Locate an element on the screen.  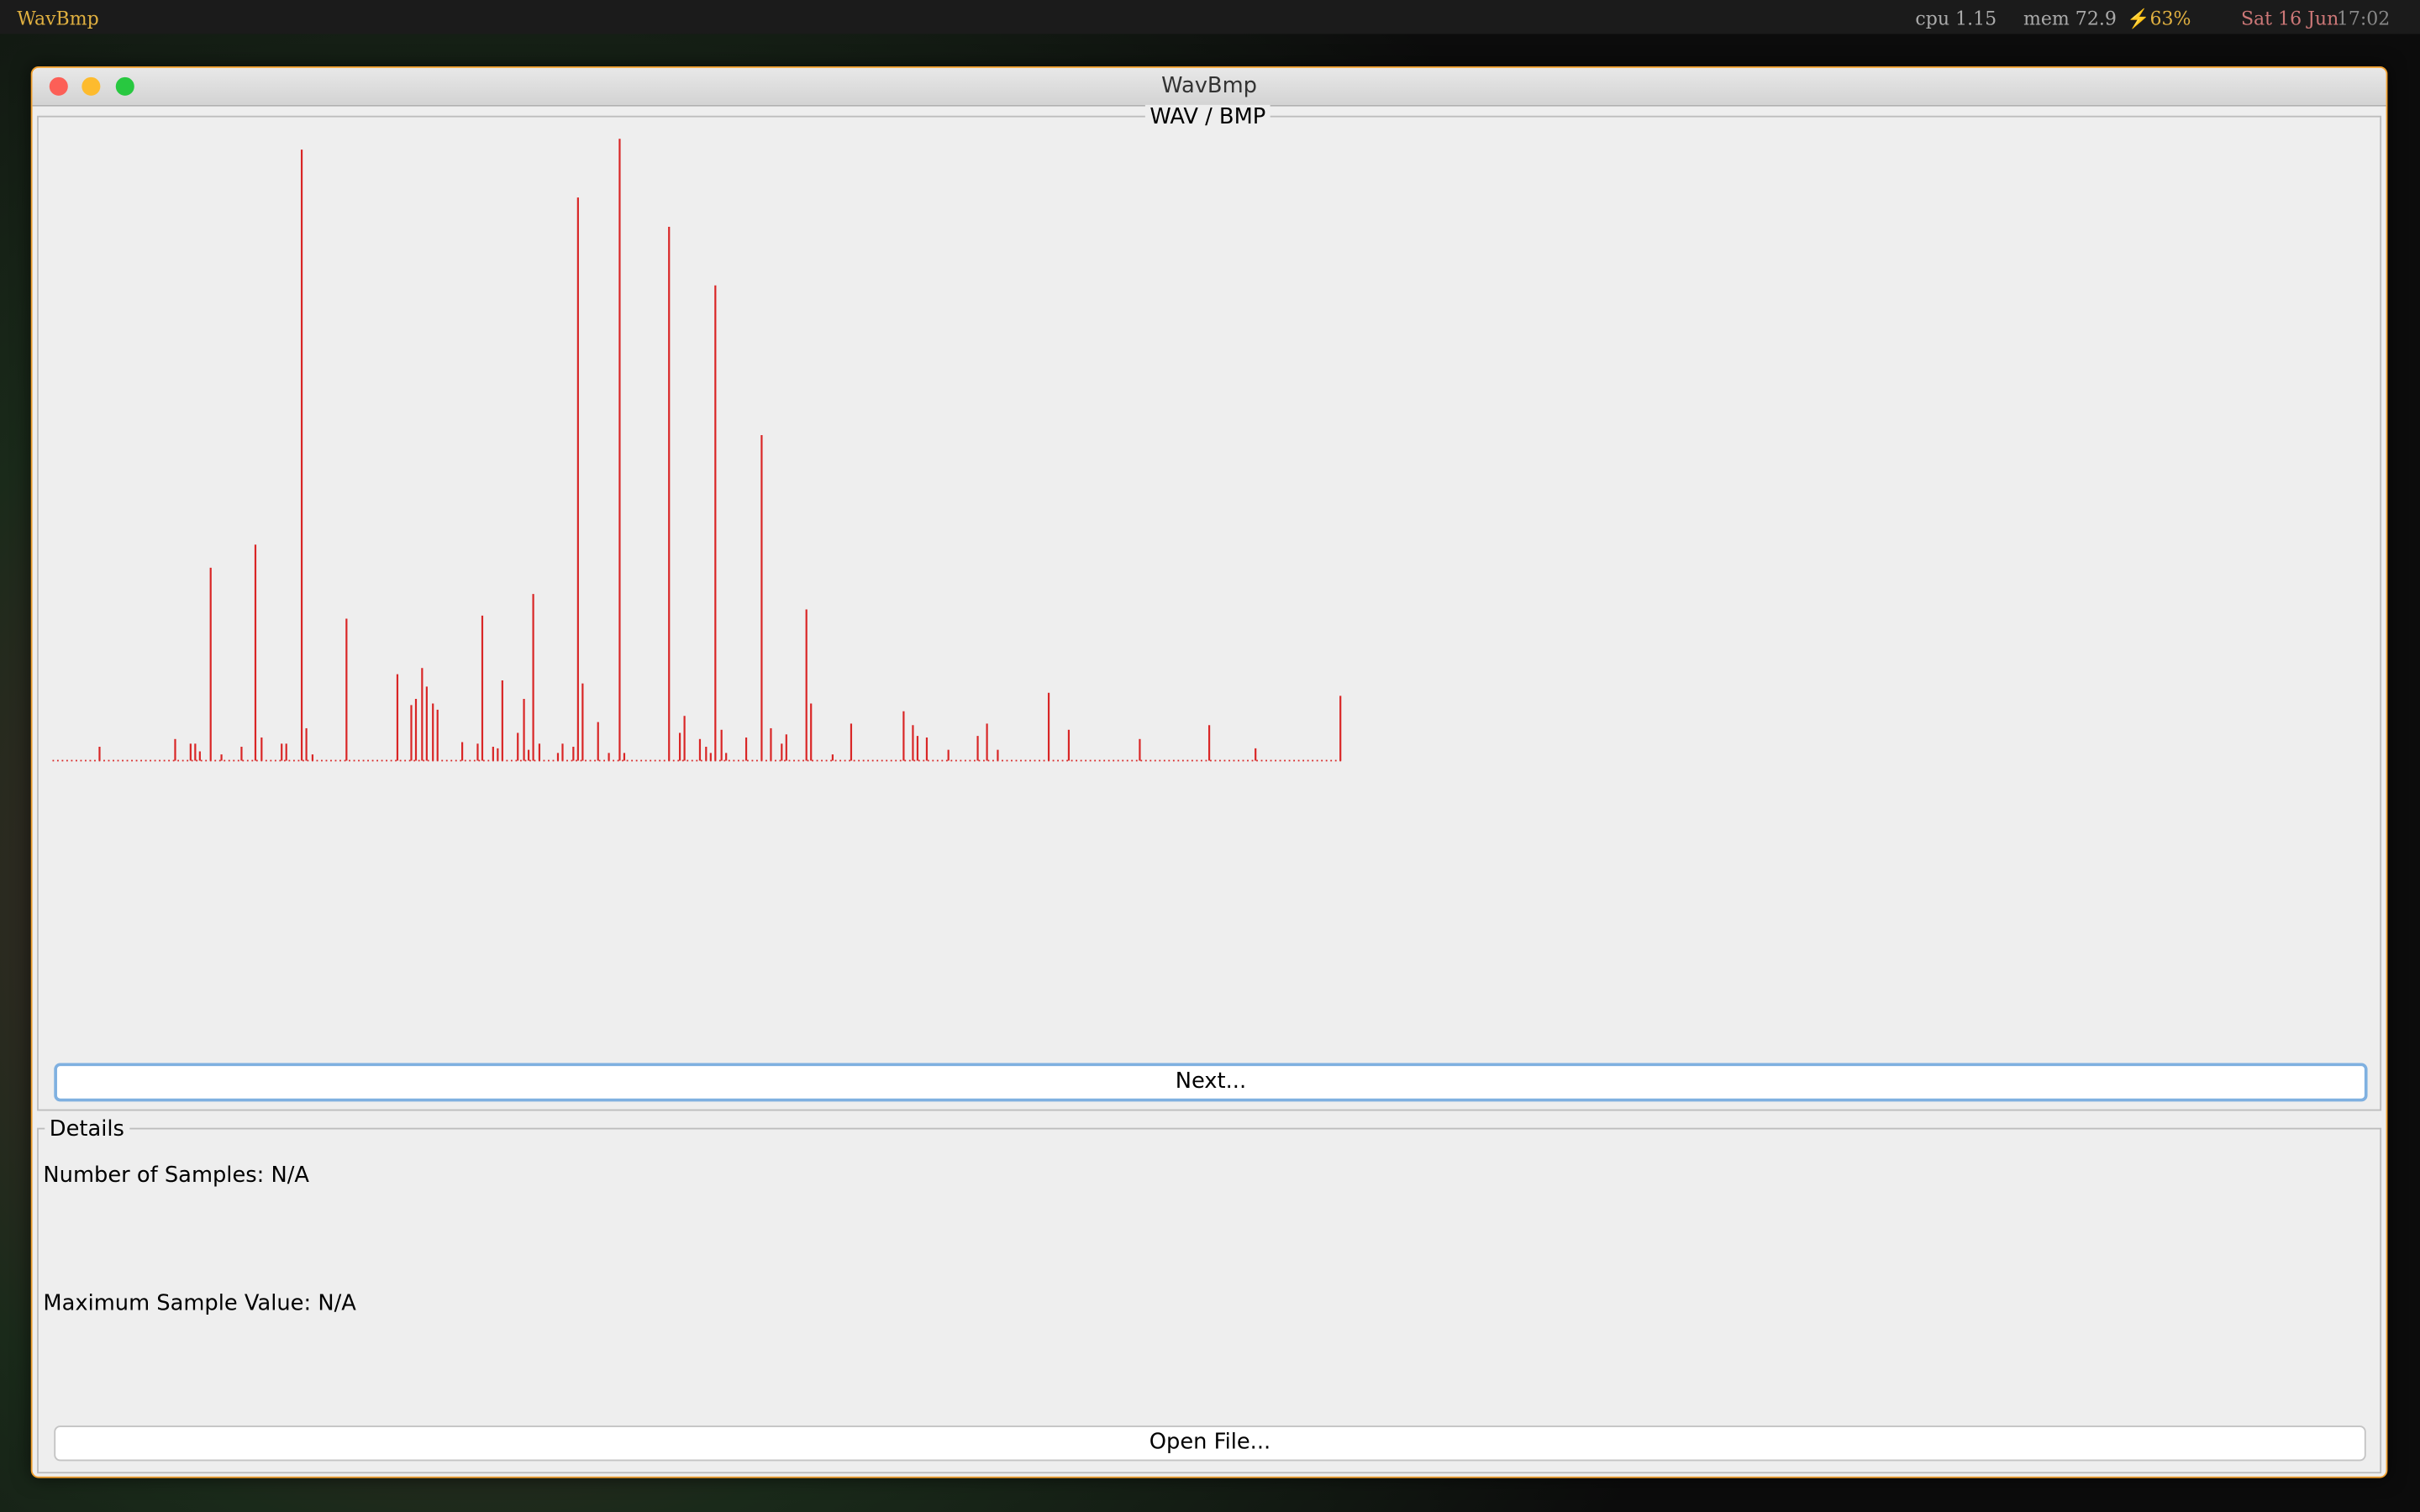
mem-status: mem 72.9 is located at coordinates (2070, 18).